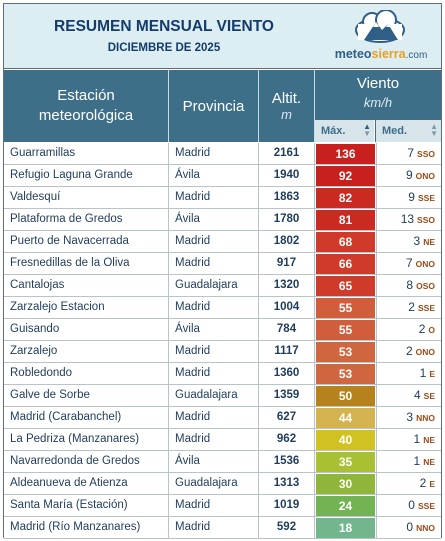 This screenshot has width=445, height=541. I want to click on wind-direction: O, so click(431, 330).